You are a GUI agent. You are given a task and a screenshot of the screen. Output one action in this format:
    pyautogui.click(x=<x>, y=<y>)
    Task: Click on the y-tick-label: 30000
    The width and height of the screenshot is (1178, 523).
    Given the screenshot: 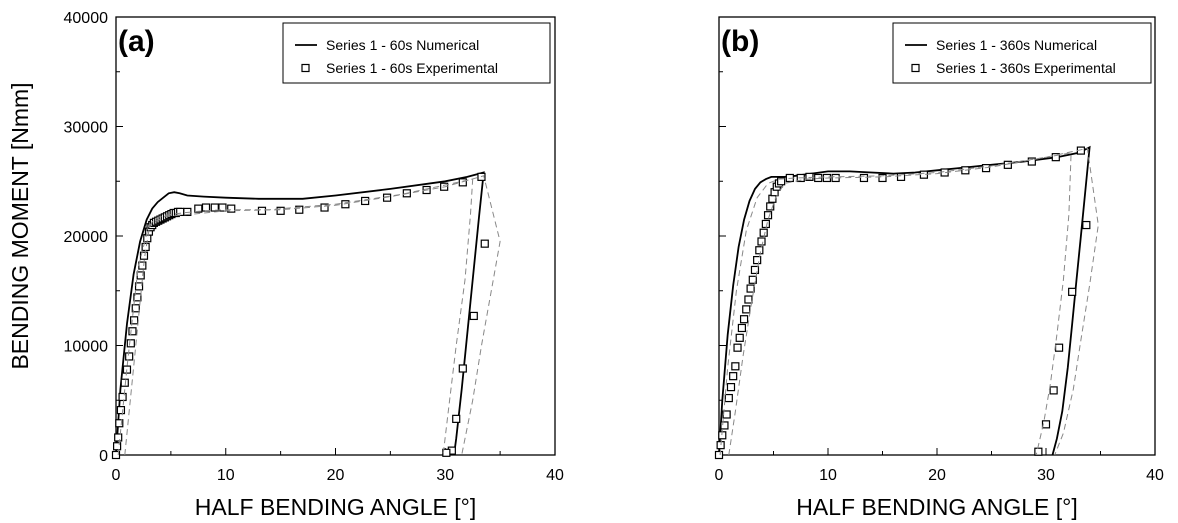 What is the action you would take?
    pyautogui.click(x=86, y=128)
    